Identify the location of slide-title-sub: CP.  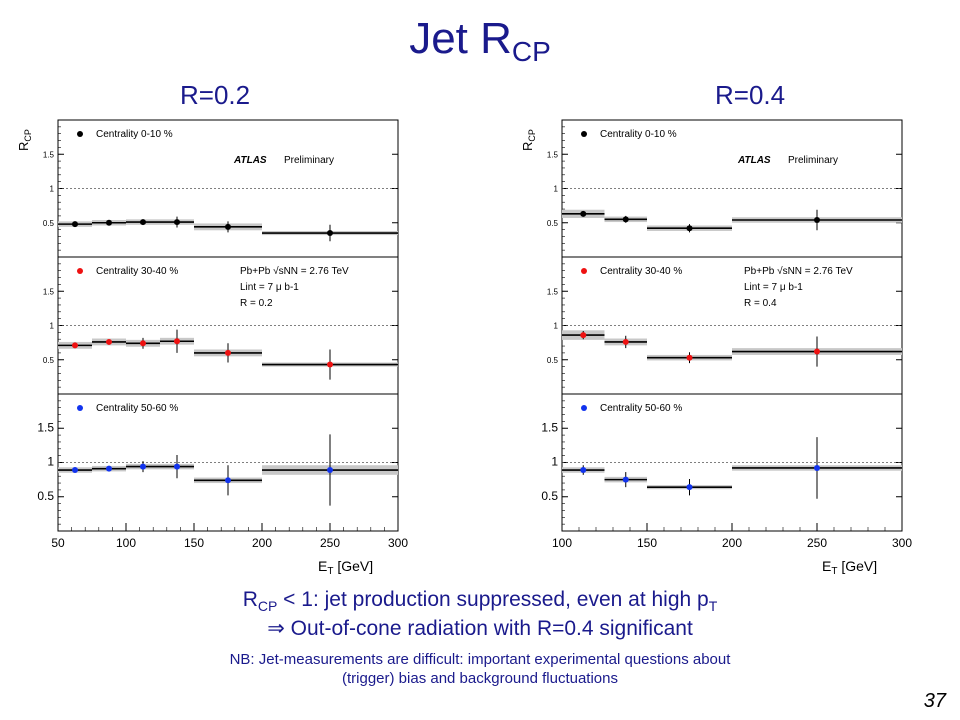
(531, 51).